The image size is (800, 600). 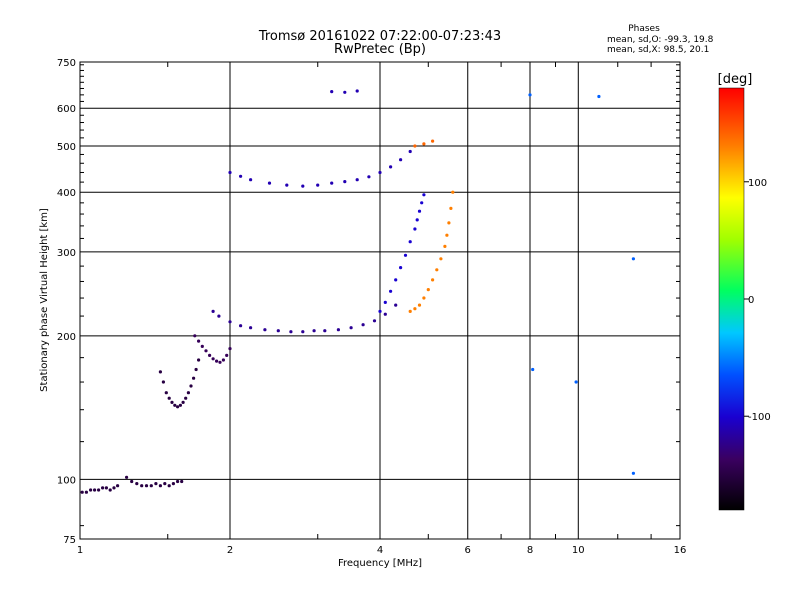 I want to click on chart-title: Tromsø 20161022 07:22:00-07:23:43, so click(x=379, y=36).